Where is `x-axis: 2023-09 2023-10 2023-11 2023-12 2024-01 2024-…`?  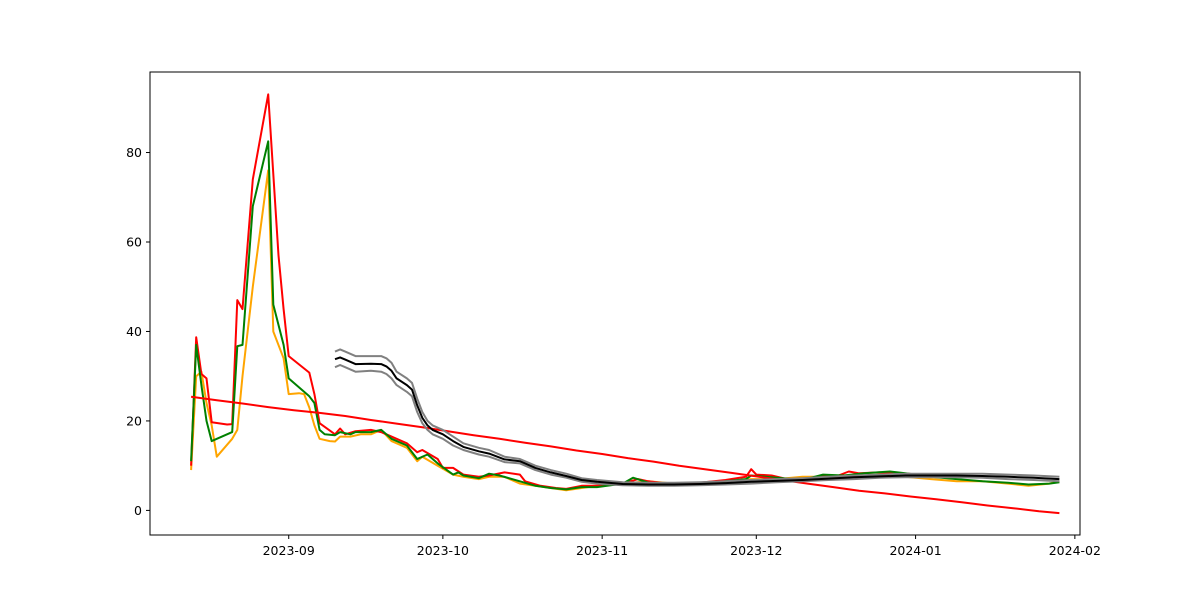
x-axis: 2023-09 2023-10 2023-11 2023-12 2024-01 2024-… is located at coordinates (682, 546).